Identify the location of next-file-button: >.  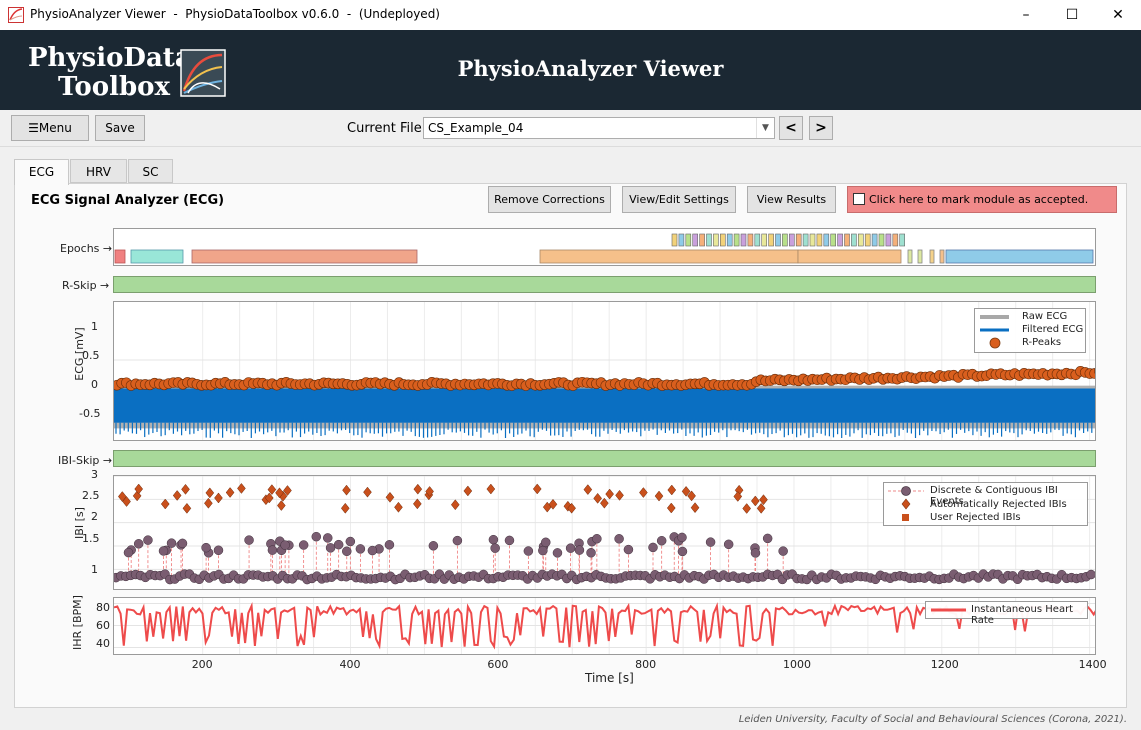
(821, 128).